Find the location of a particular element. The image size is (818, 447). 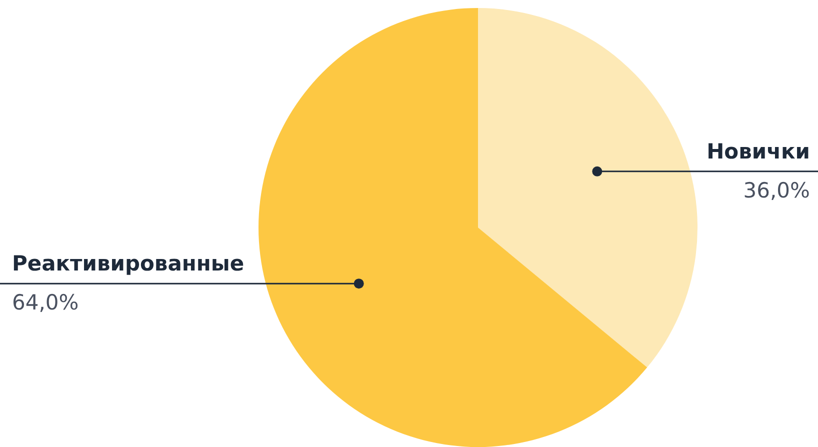

slice-label: Новички is located at coordinates (758, 151).